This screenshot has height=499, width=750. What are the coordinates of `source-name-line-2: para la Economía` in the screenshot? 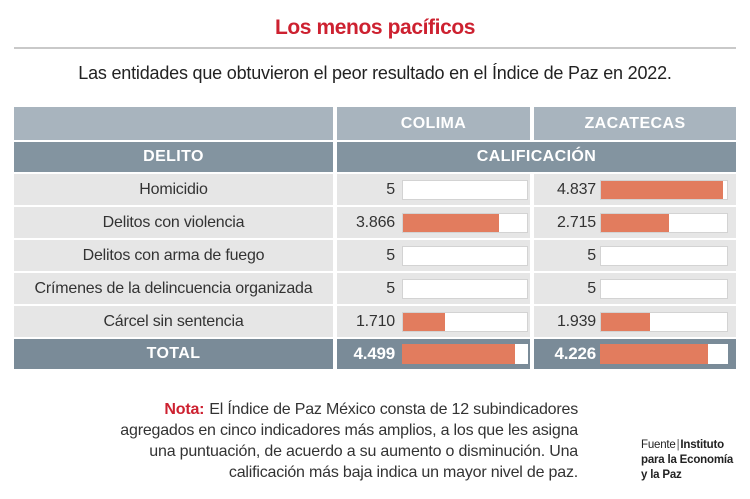 It's located at (687, 460).